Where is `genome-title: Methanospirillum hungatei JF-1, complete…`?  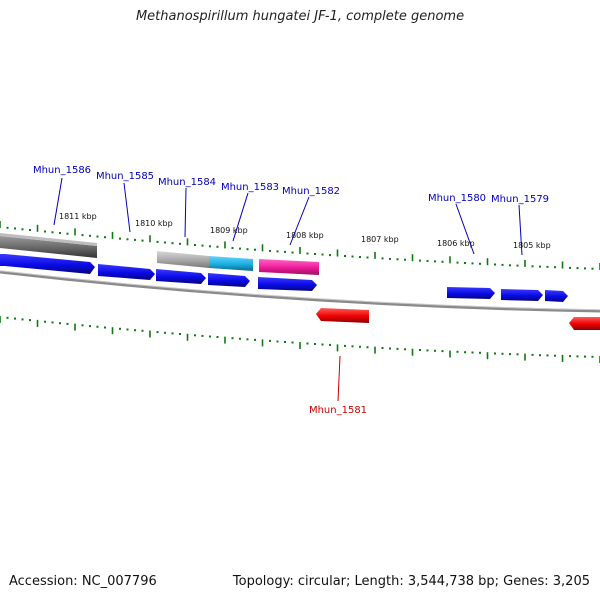
genome-title: Methanospirillum hungatei JF-1, complete… is located at coordinates (300, 16).